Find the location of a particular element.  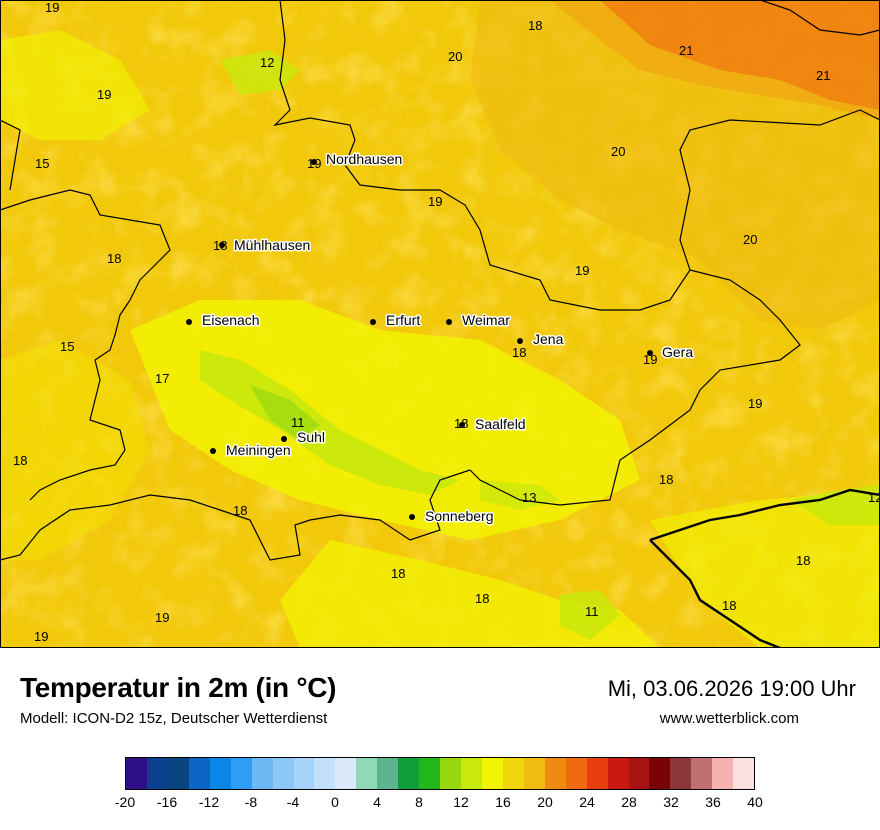

legend-tick-label: -8 is located at coordinates (251, 802).